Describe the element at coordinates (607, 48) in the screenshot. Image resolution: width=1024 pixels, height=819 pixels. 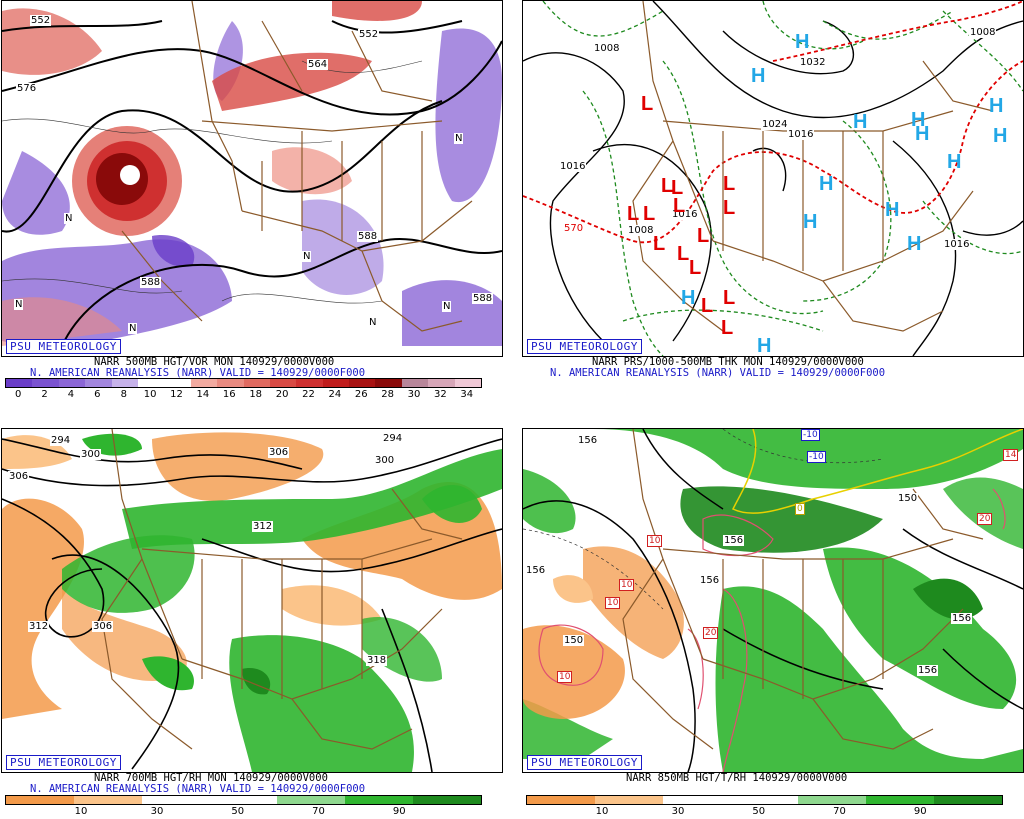
I see `isobar-label: 1008` at that location.